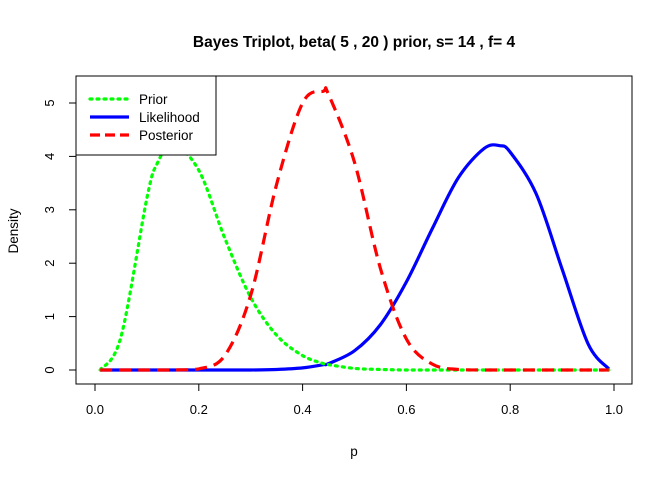 The image size is (672, 485). I want to click on legend-label-prior: Prior, so click(153, 99).